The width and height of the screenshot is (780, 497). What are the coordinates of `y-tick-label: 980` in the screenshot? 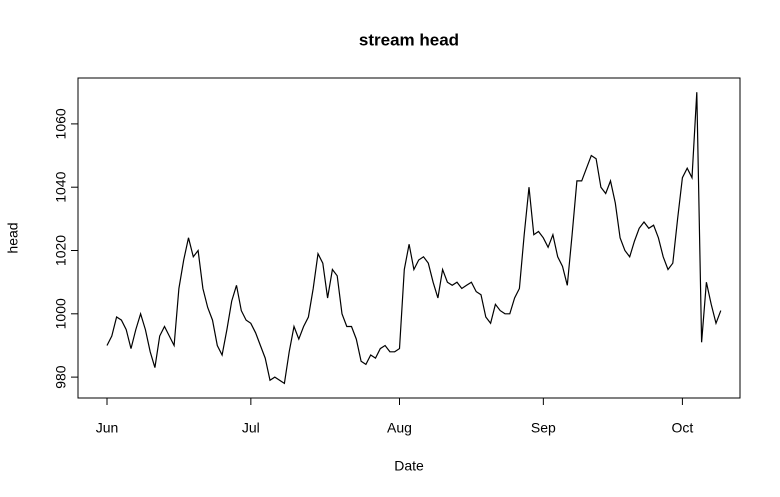 It's located at (61, 377).